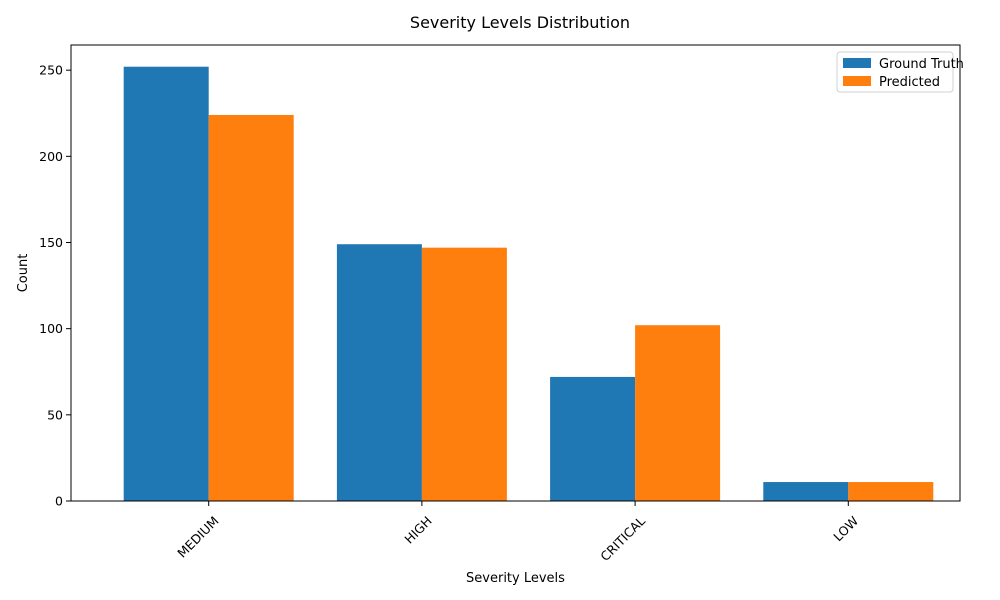 This screenshot has width=1000, height=600. What do you see at coordinates (251, 307) in the screenshot?
I see `bar-predicted-medium` at bounding box center [251, 307].